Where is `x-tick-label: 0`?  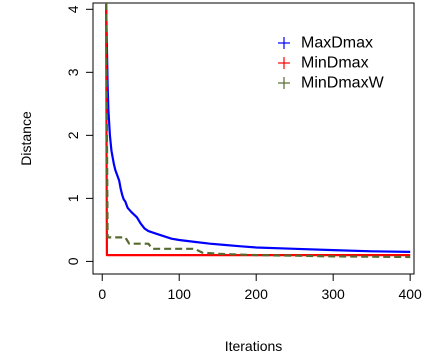 x-tick-label: 0 is located at coordinates (102, 294).